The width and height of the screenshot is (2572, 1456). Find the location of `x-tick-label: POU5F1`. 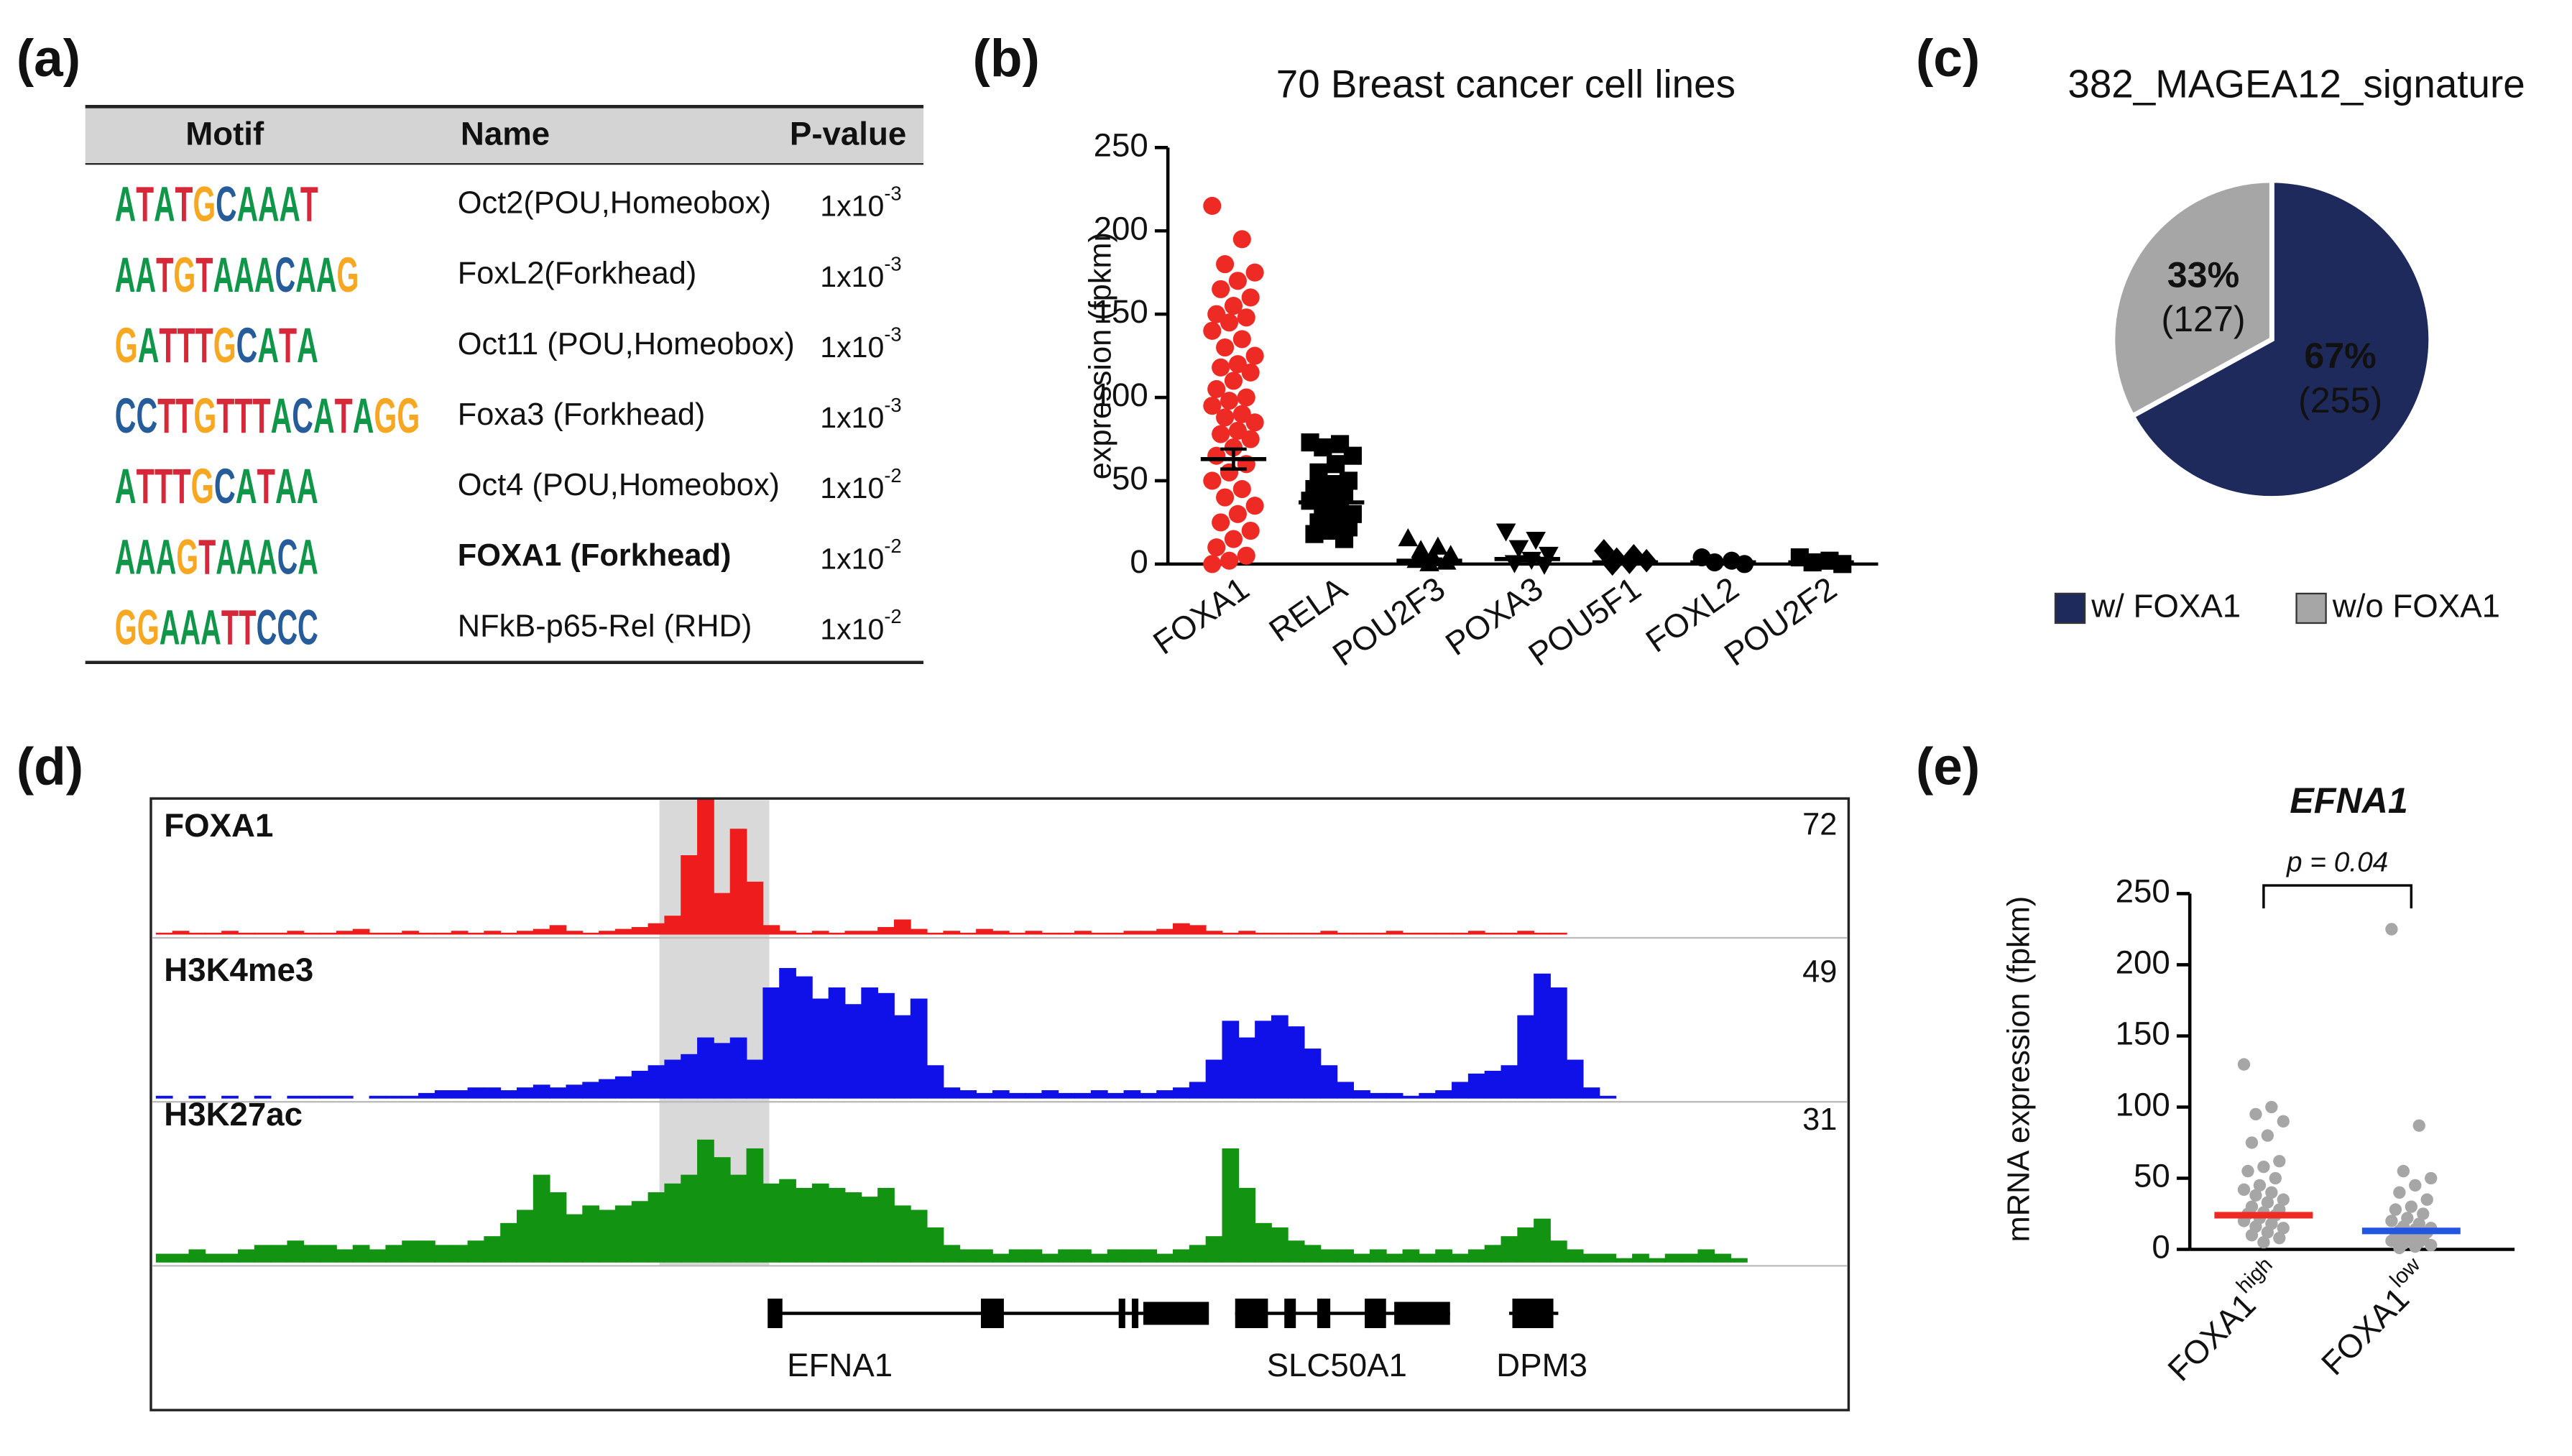

x-tick-label: POU5F1 is located at coordinates (1585, 621).